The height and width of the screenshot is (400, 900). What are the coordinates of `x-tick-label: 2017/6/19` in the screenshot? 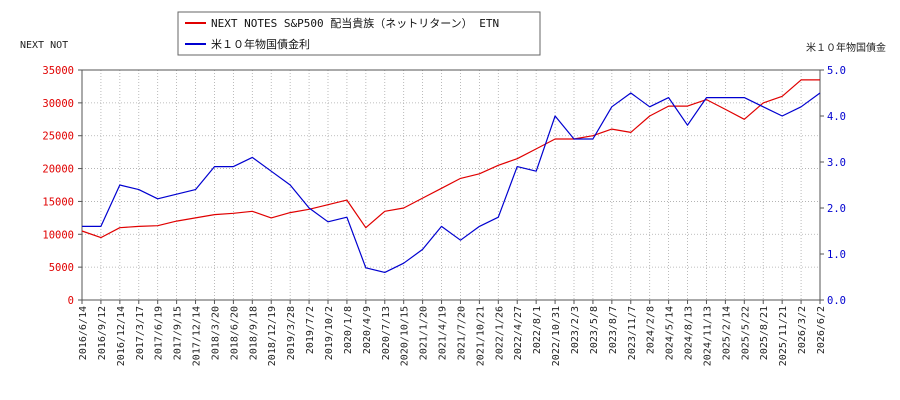 It's located at (159, 333).